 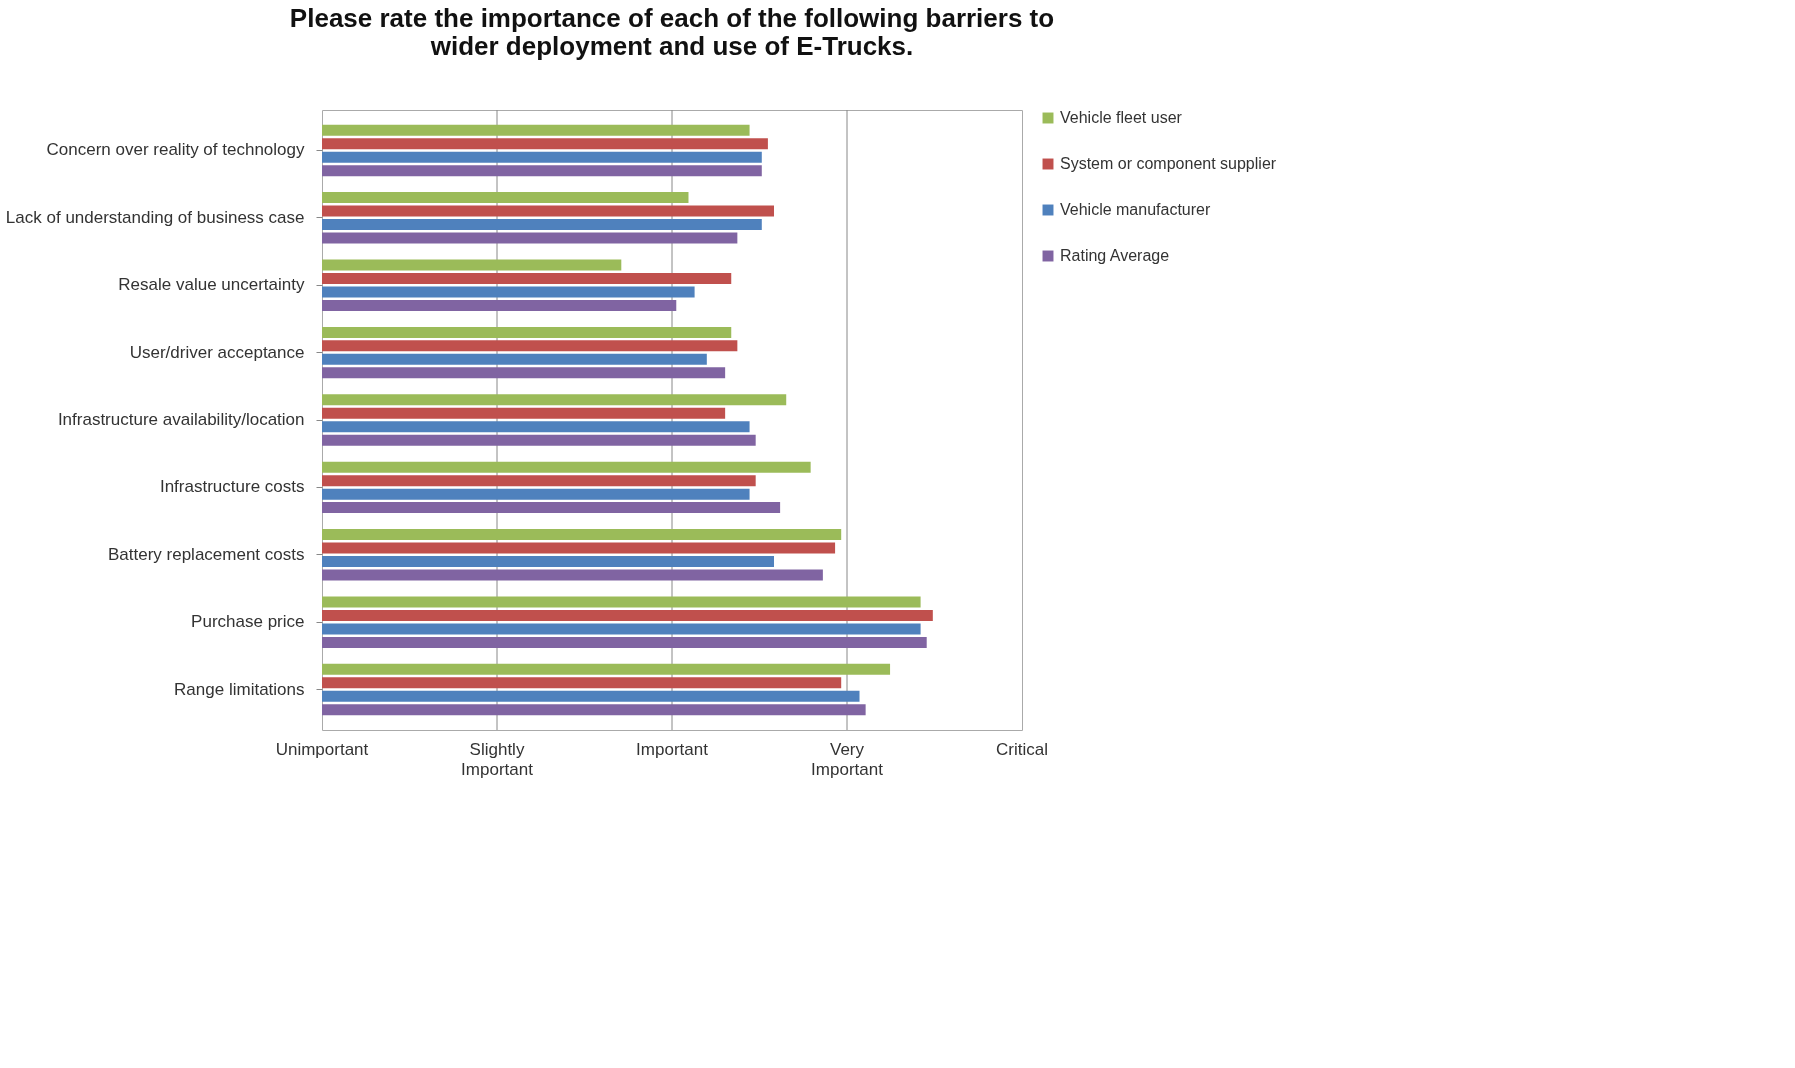 I want to click on y-tick-label: Battery replacement costs, so click(x=206, y=554).